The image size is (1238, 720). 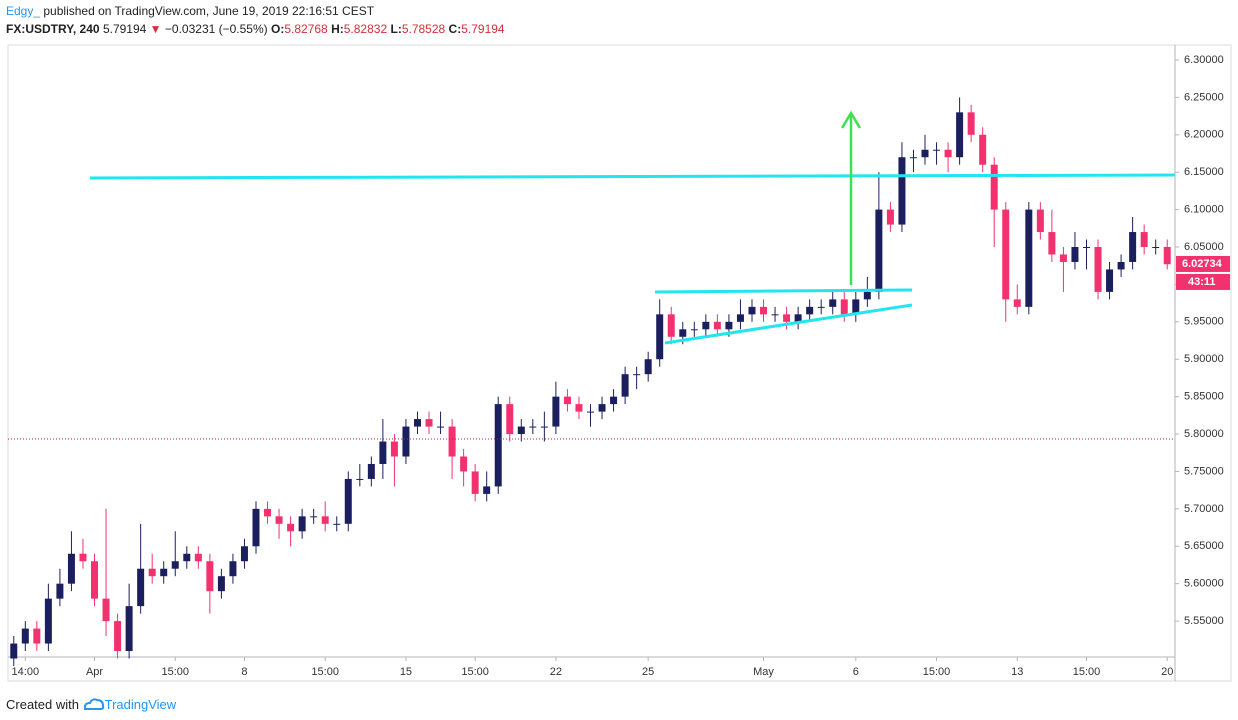 I want to click on created-with: Created with, so click(x=42, y=704).